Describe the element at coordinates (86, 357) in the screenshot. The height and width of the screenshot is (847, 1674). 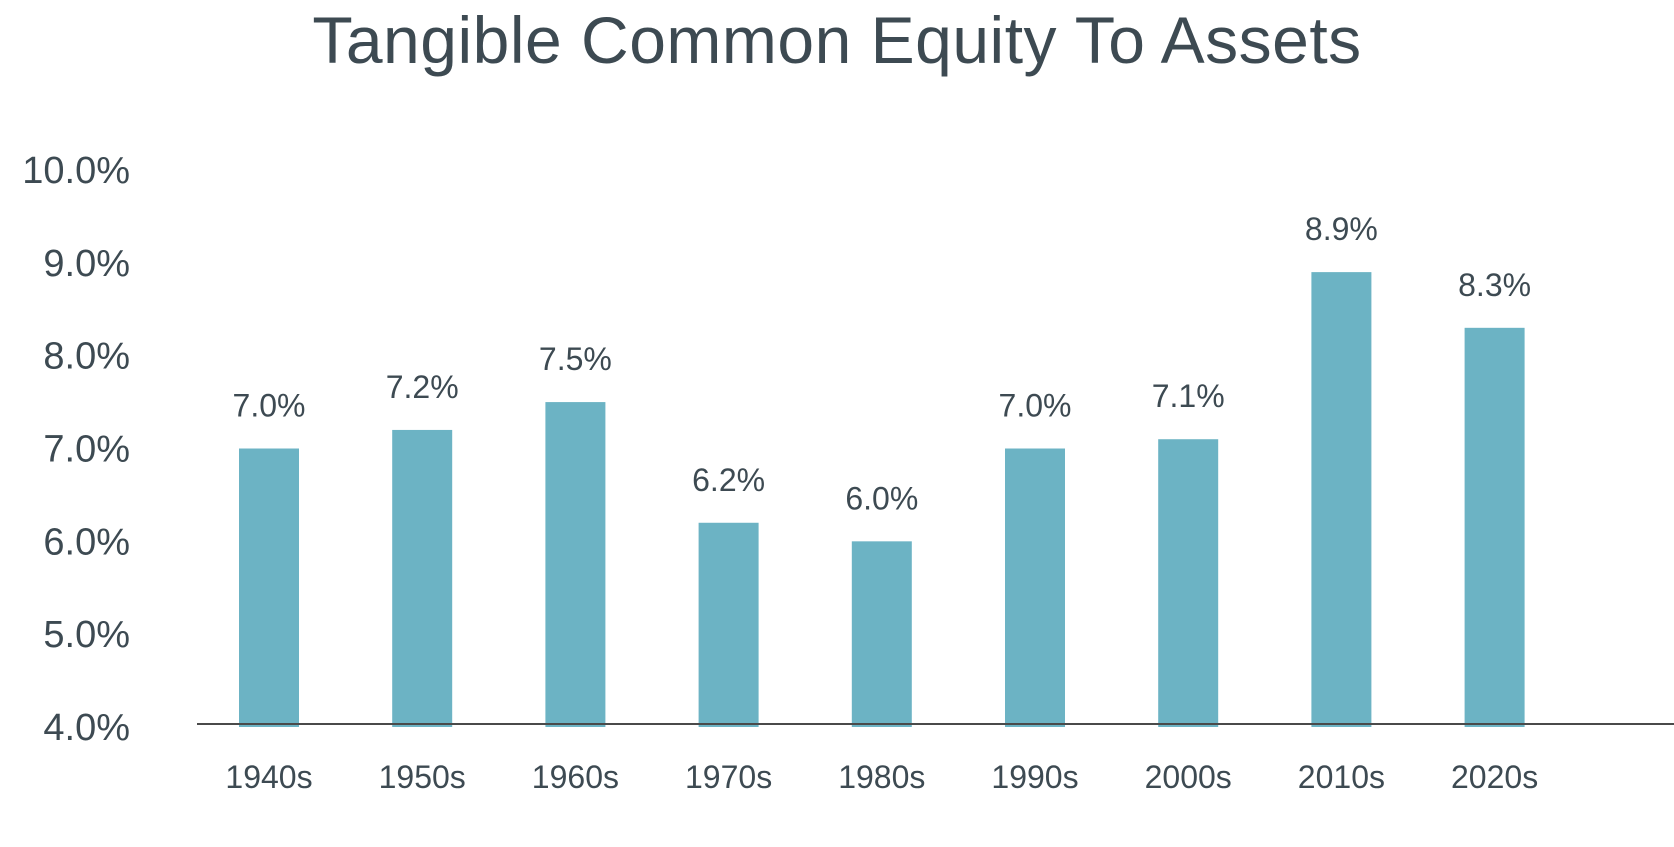
I see `y-tick-label: 8.0%` at that location.